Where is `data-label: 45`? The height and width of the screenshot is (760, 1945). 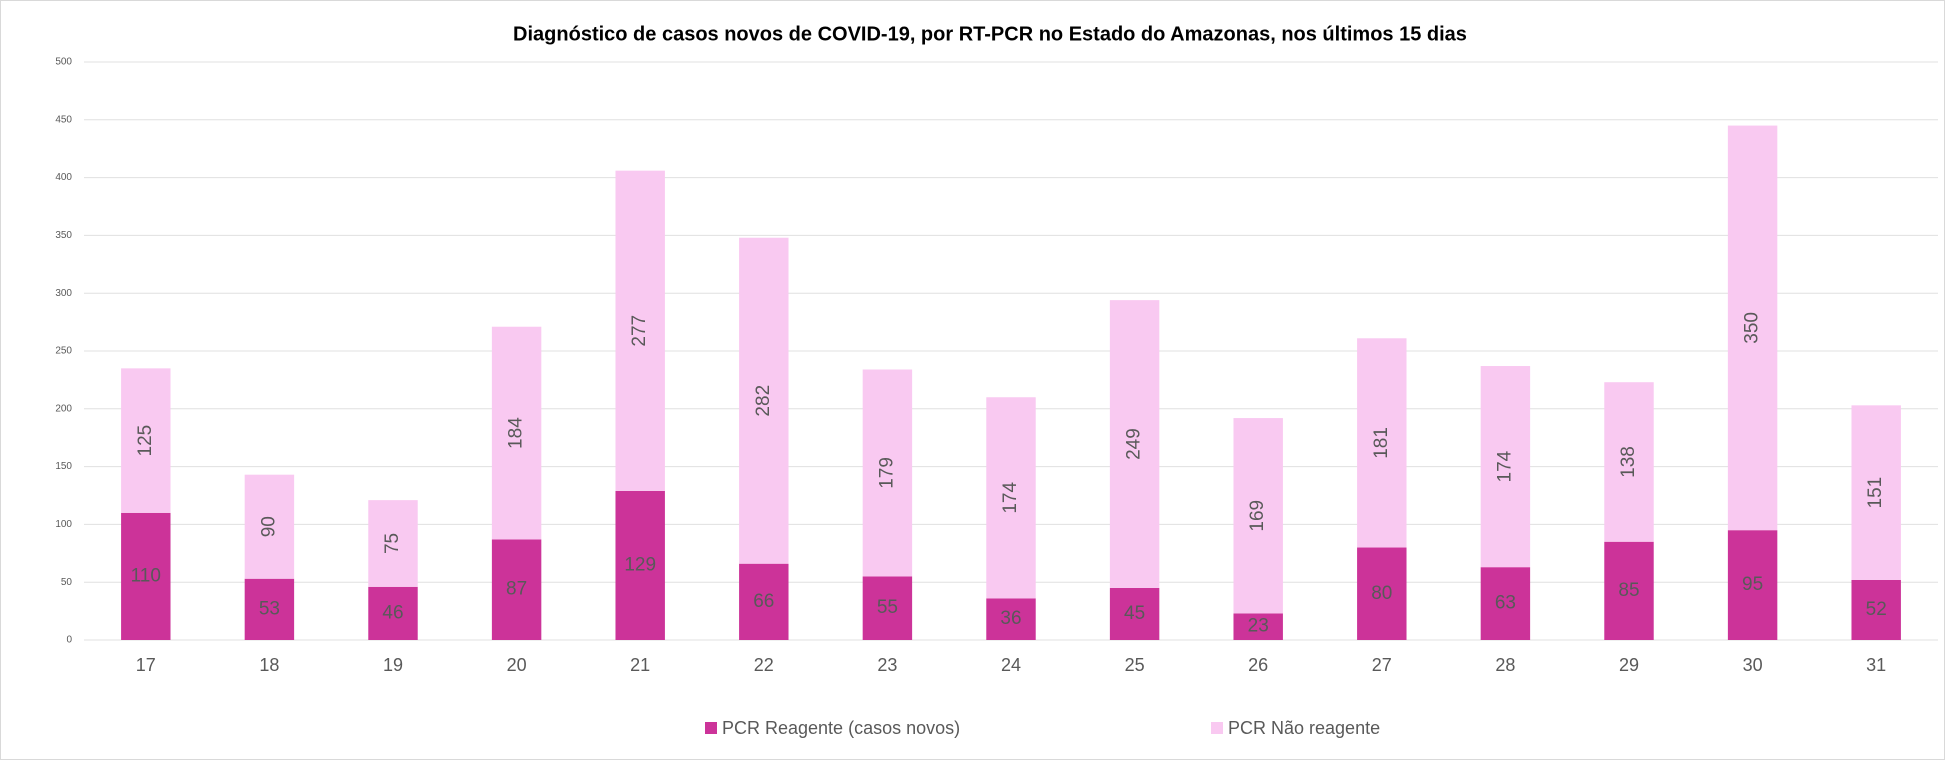 data-label: 45 is located at coordinates (1134, 613).